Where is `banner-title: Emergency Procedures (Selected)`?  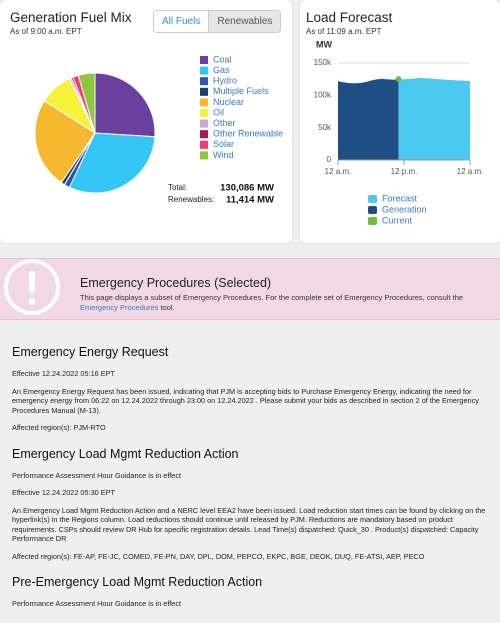
banner-title: Emergency Procedures (Selected) is located at coordinates (176, 283).